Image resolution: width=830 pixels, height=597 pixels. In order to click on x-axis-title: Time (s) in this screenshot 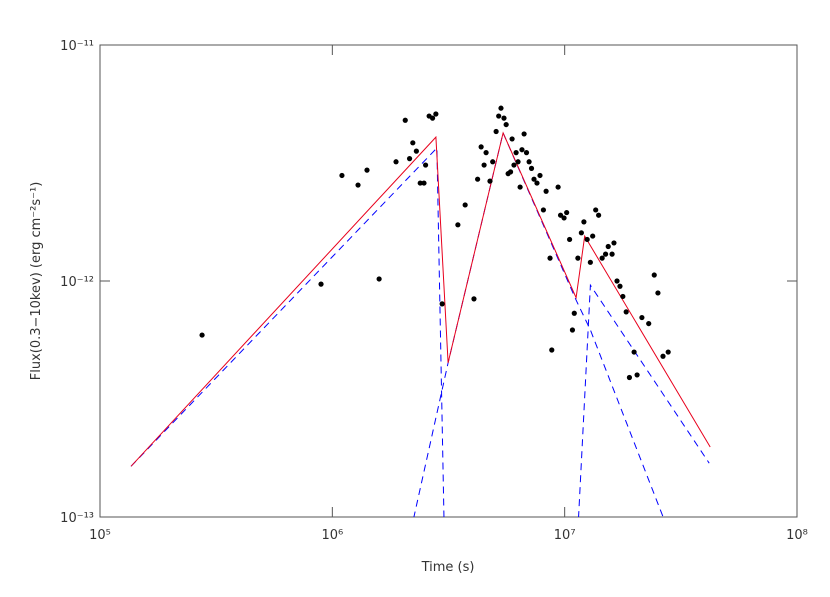, I will do `click(448, 567)`.